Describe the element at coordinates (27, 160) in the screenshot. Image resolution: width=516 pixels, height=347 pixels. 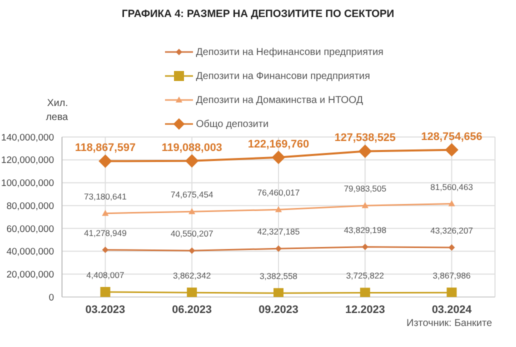
I see `y-tick-label: 120,000,000` at that location.